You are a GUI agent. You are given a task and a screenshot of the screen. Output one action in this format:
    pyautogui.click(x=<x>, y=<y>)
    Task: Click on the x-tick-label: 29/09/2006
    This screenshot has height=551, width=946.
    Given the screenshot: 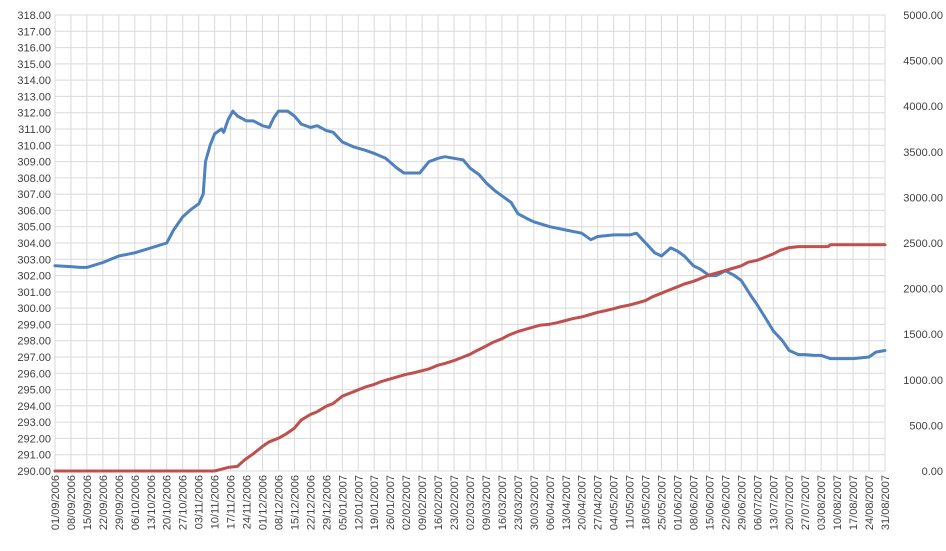 What is the action you would take?
    pyautogui.click(x=120, y=502)
    